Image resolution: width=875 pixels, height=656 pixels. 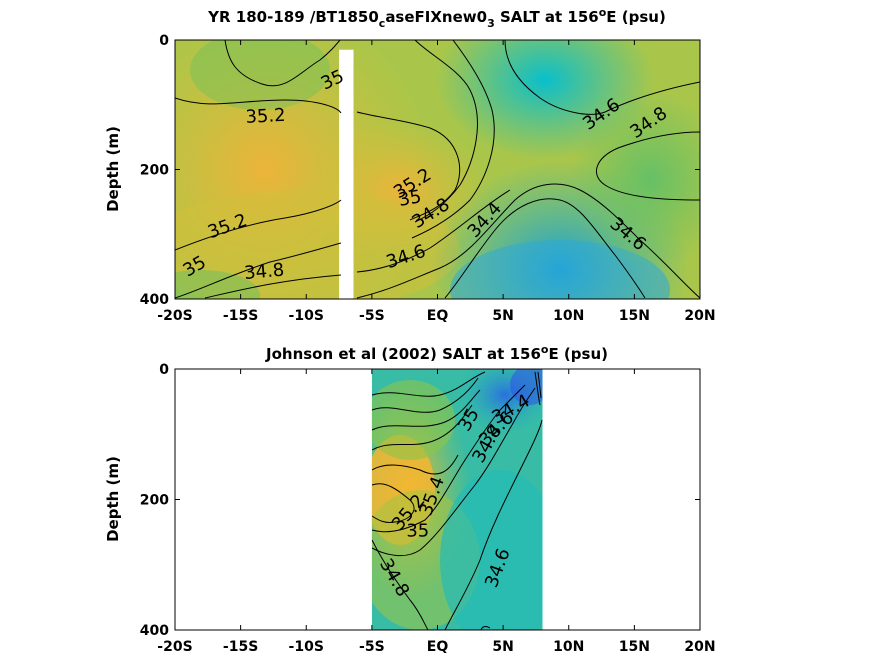 I want to click on chart-bottom-contours, so click(x=457, y=500).